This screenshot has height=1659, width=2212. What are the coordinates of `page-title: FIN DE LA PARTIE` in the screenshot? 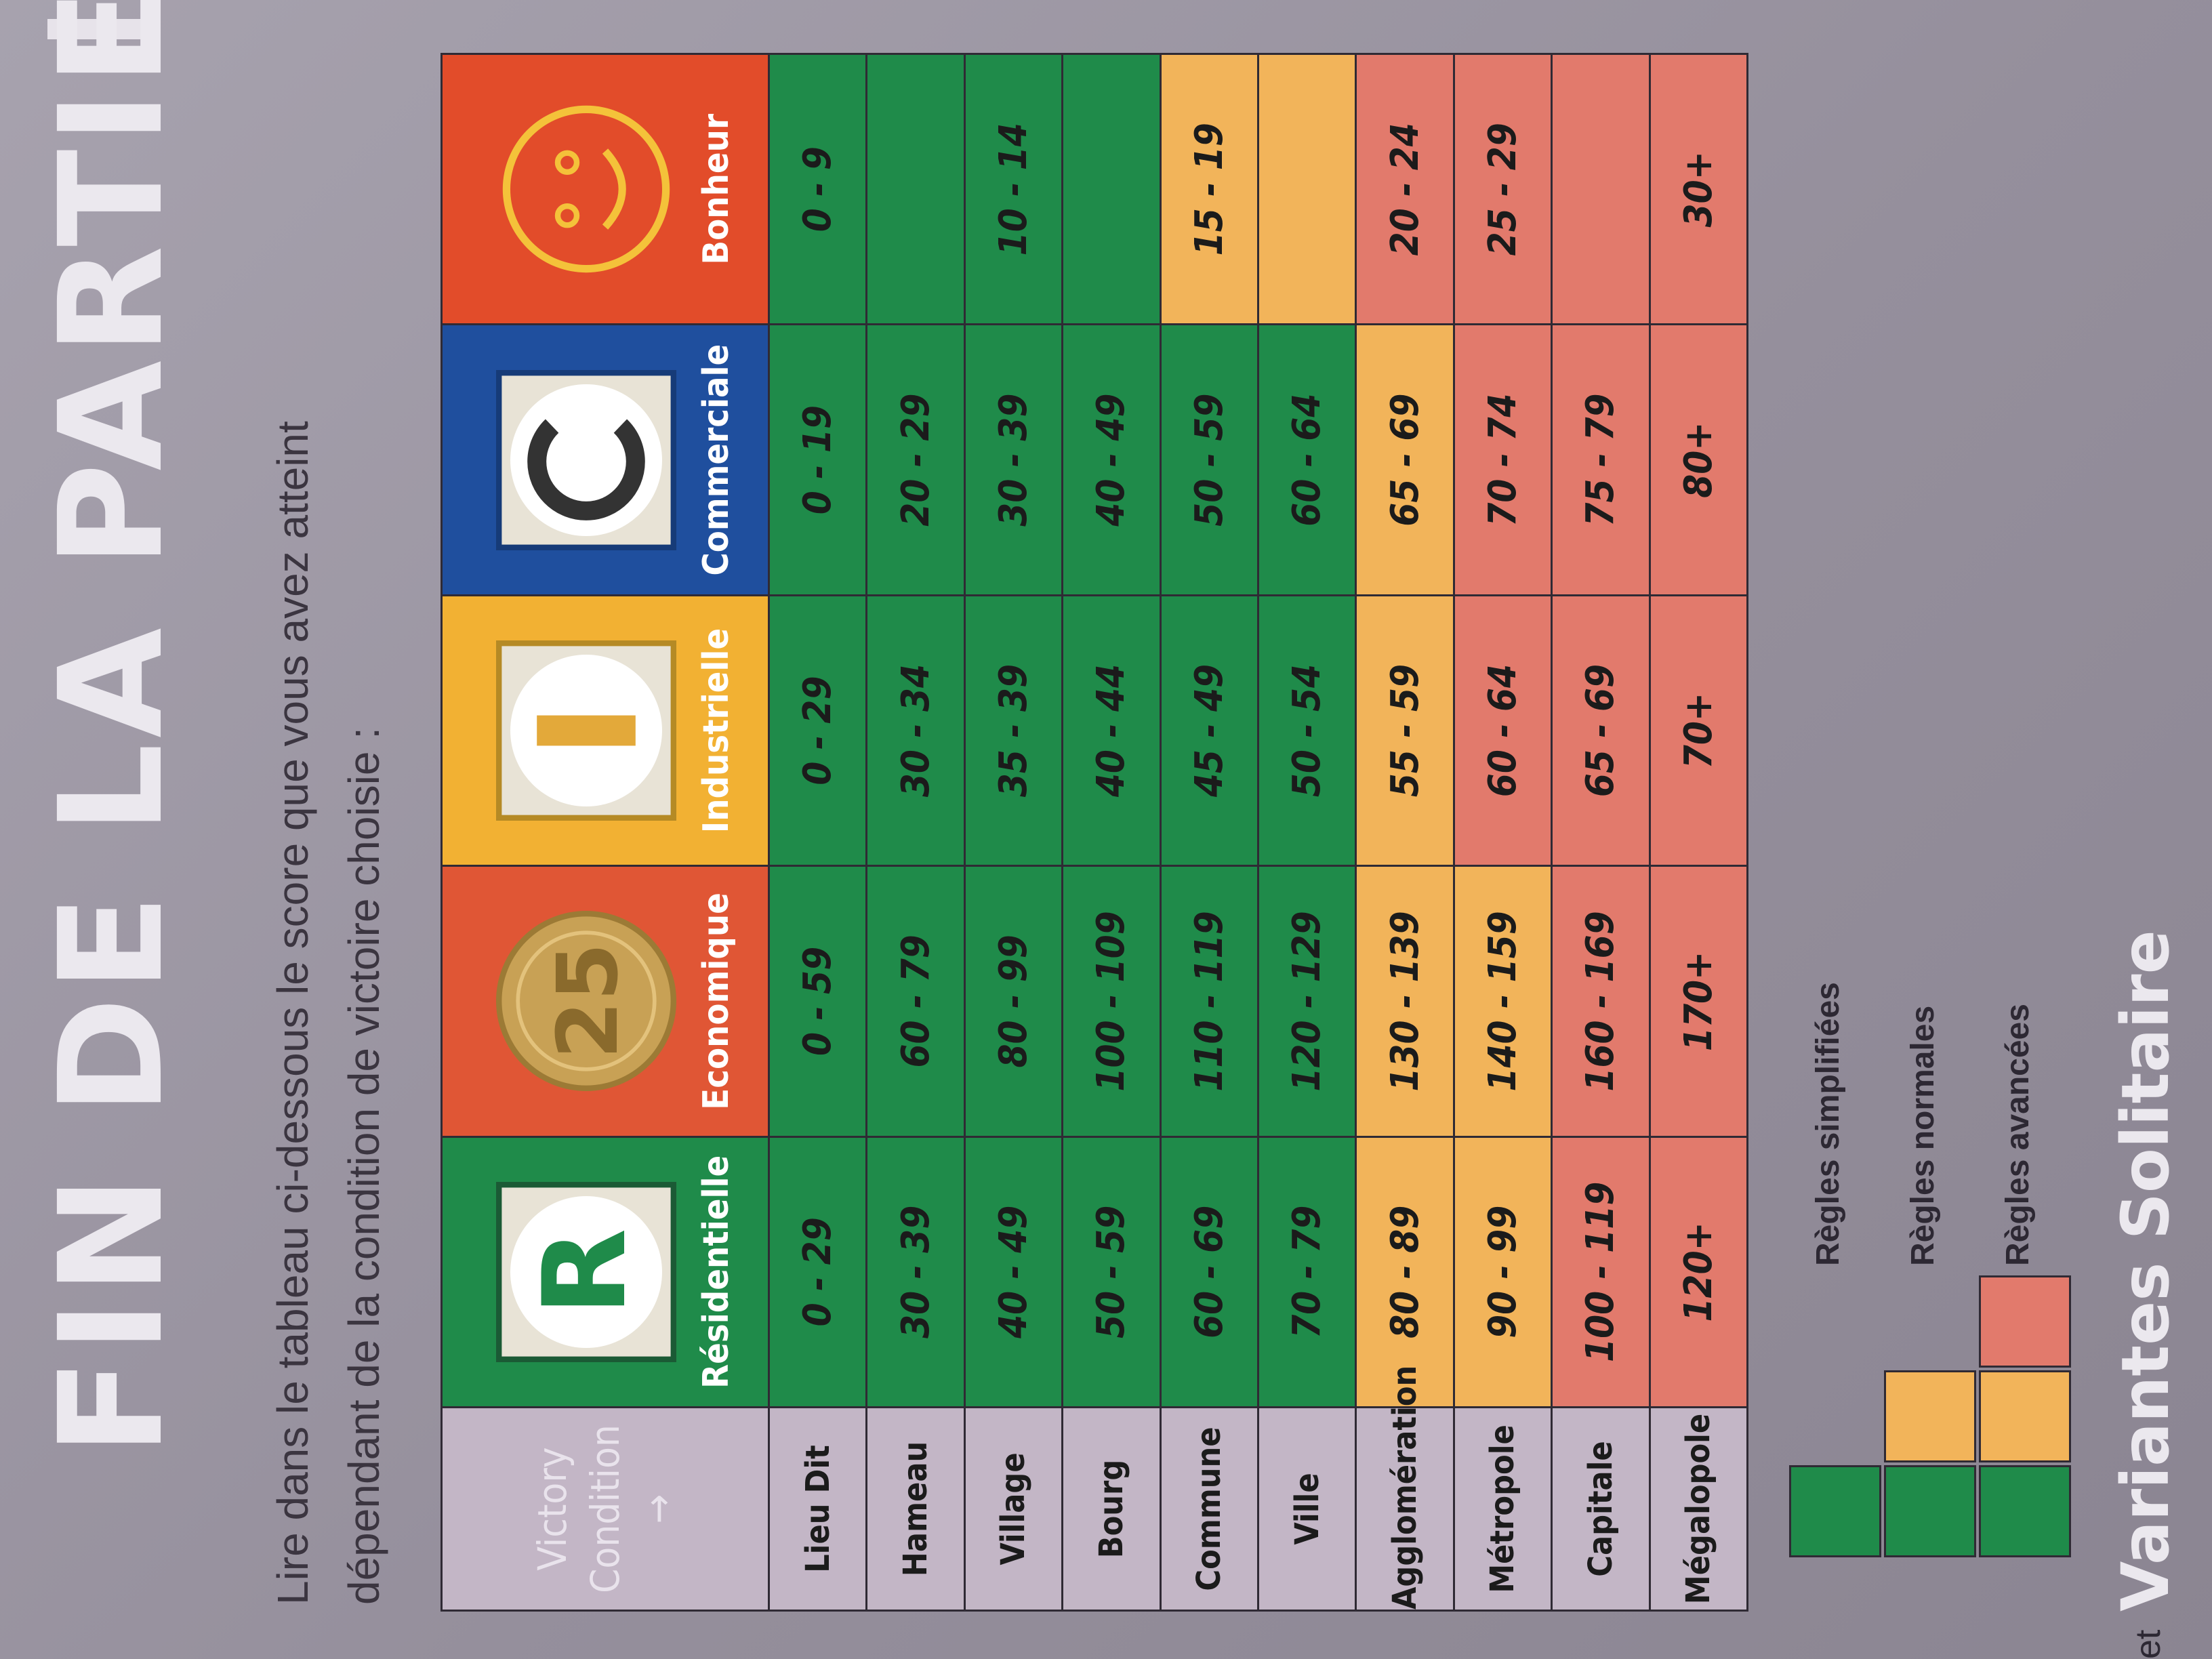 It's located at (111, 728).